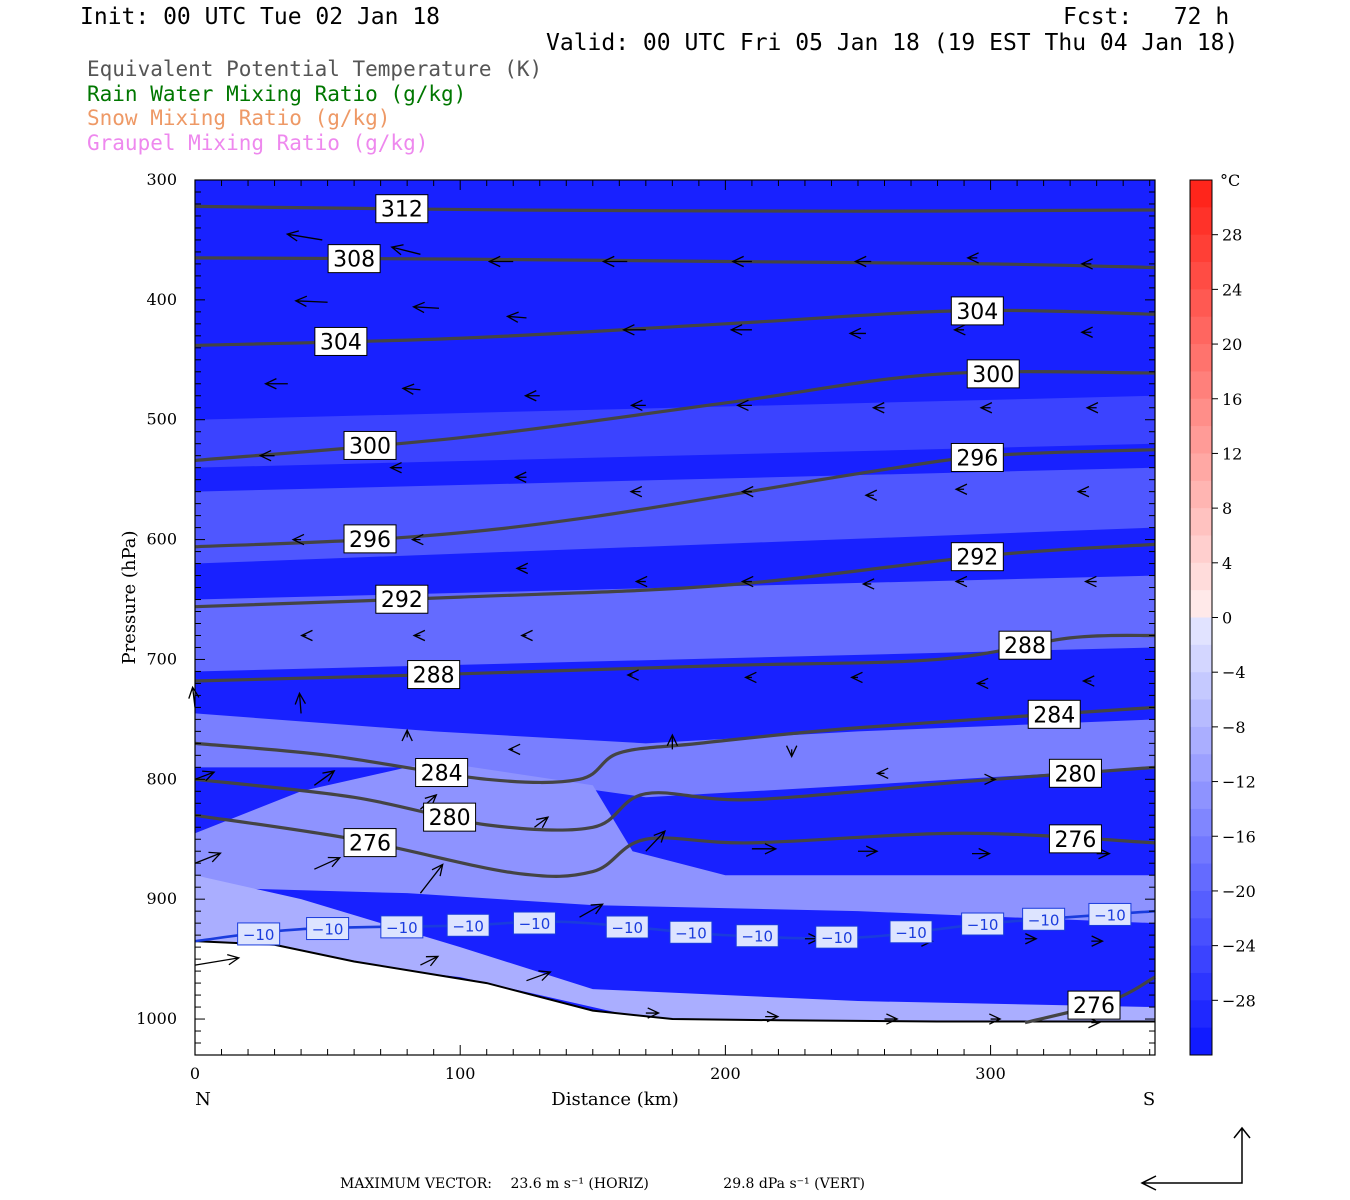 Image resolution: width=1350 pixels, height=1200 pixels. What do you see at coordinates (460, 1073) in the screenshot?
I see `x-tick-label: 100` at bounding box center [460, 1073].